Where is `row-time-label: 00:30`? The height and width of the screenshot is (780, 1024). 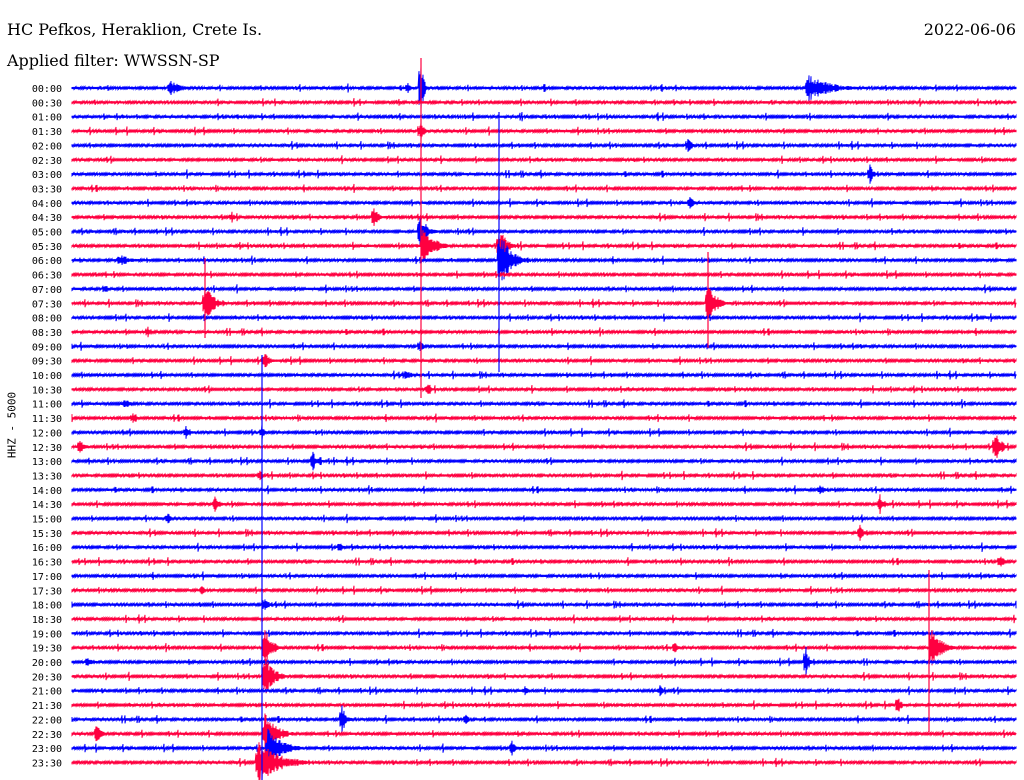 row-time-label: 00:30 is located at coordinates (47, 103).